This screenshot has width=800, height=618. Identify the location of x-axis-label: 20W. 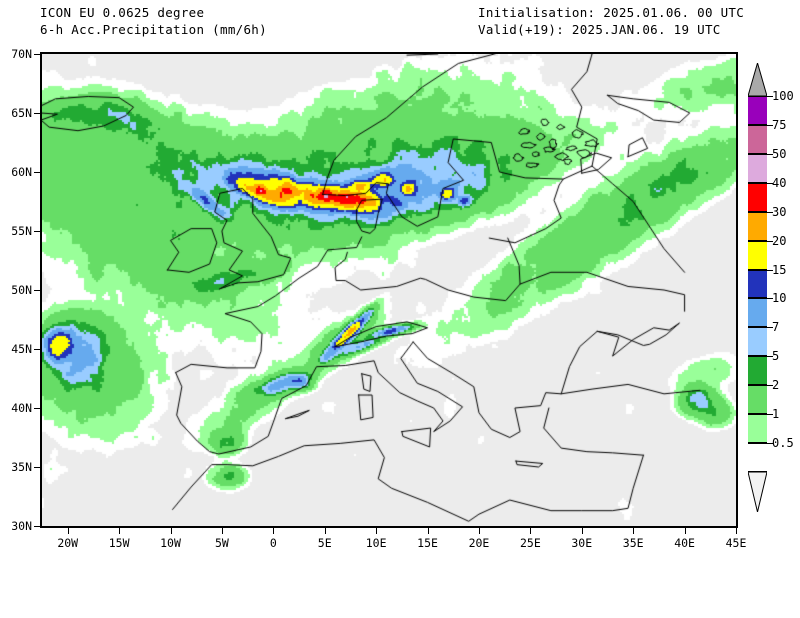
(68, 543).